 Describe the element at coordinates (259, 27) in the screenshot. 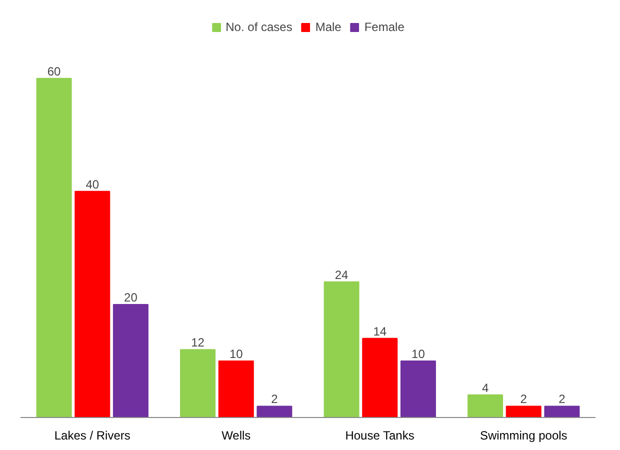

I see `legend-label: No. of cases` at that location.